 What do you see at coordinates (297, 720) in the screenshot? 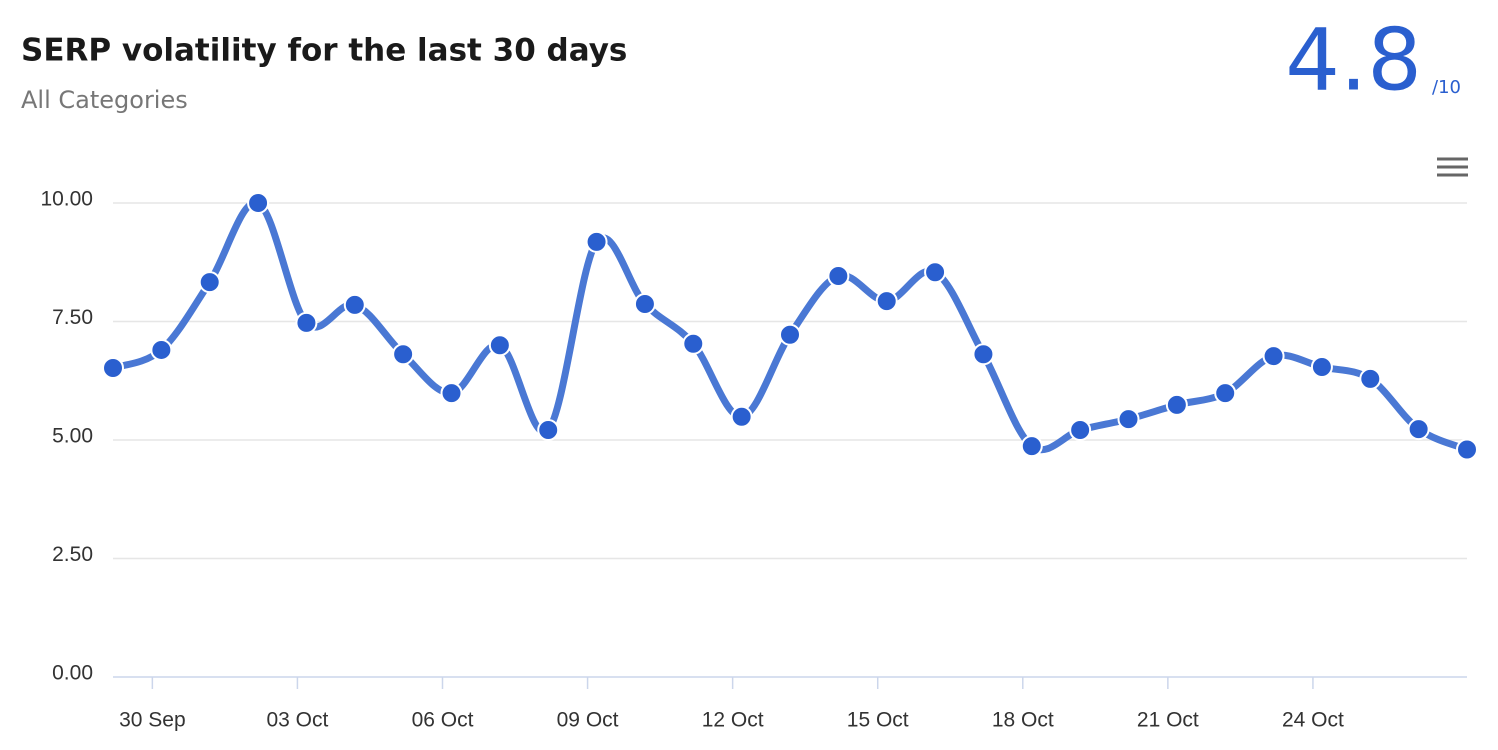
I see `x-tick-label: 03 Oct` at bounding box center [297, 720].